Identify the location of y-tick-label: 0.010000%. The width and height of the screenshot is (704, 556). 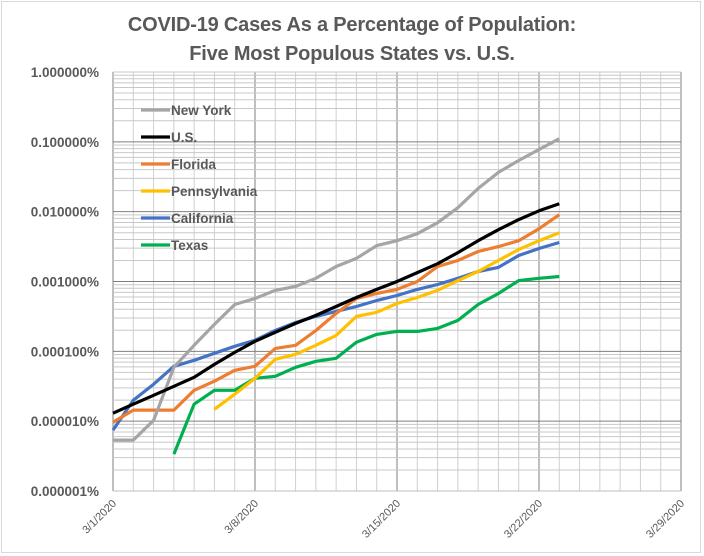
(65, 212).